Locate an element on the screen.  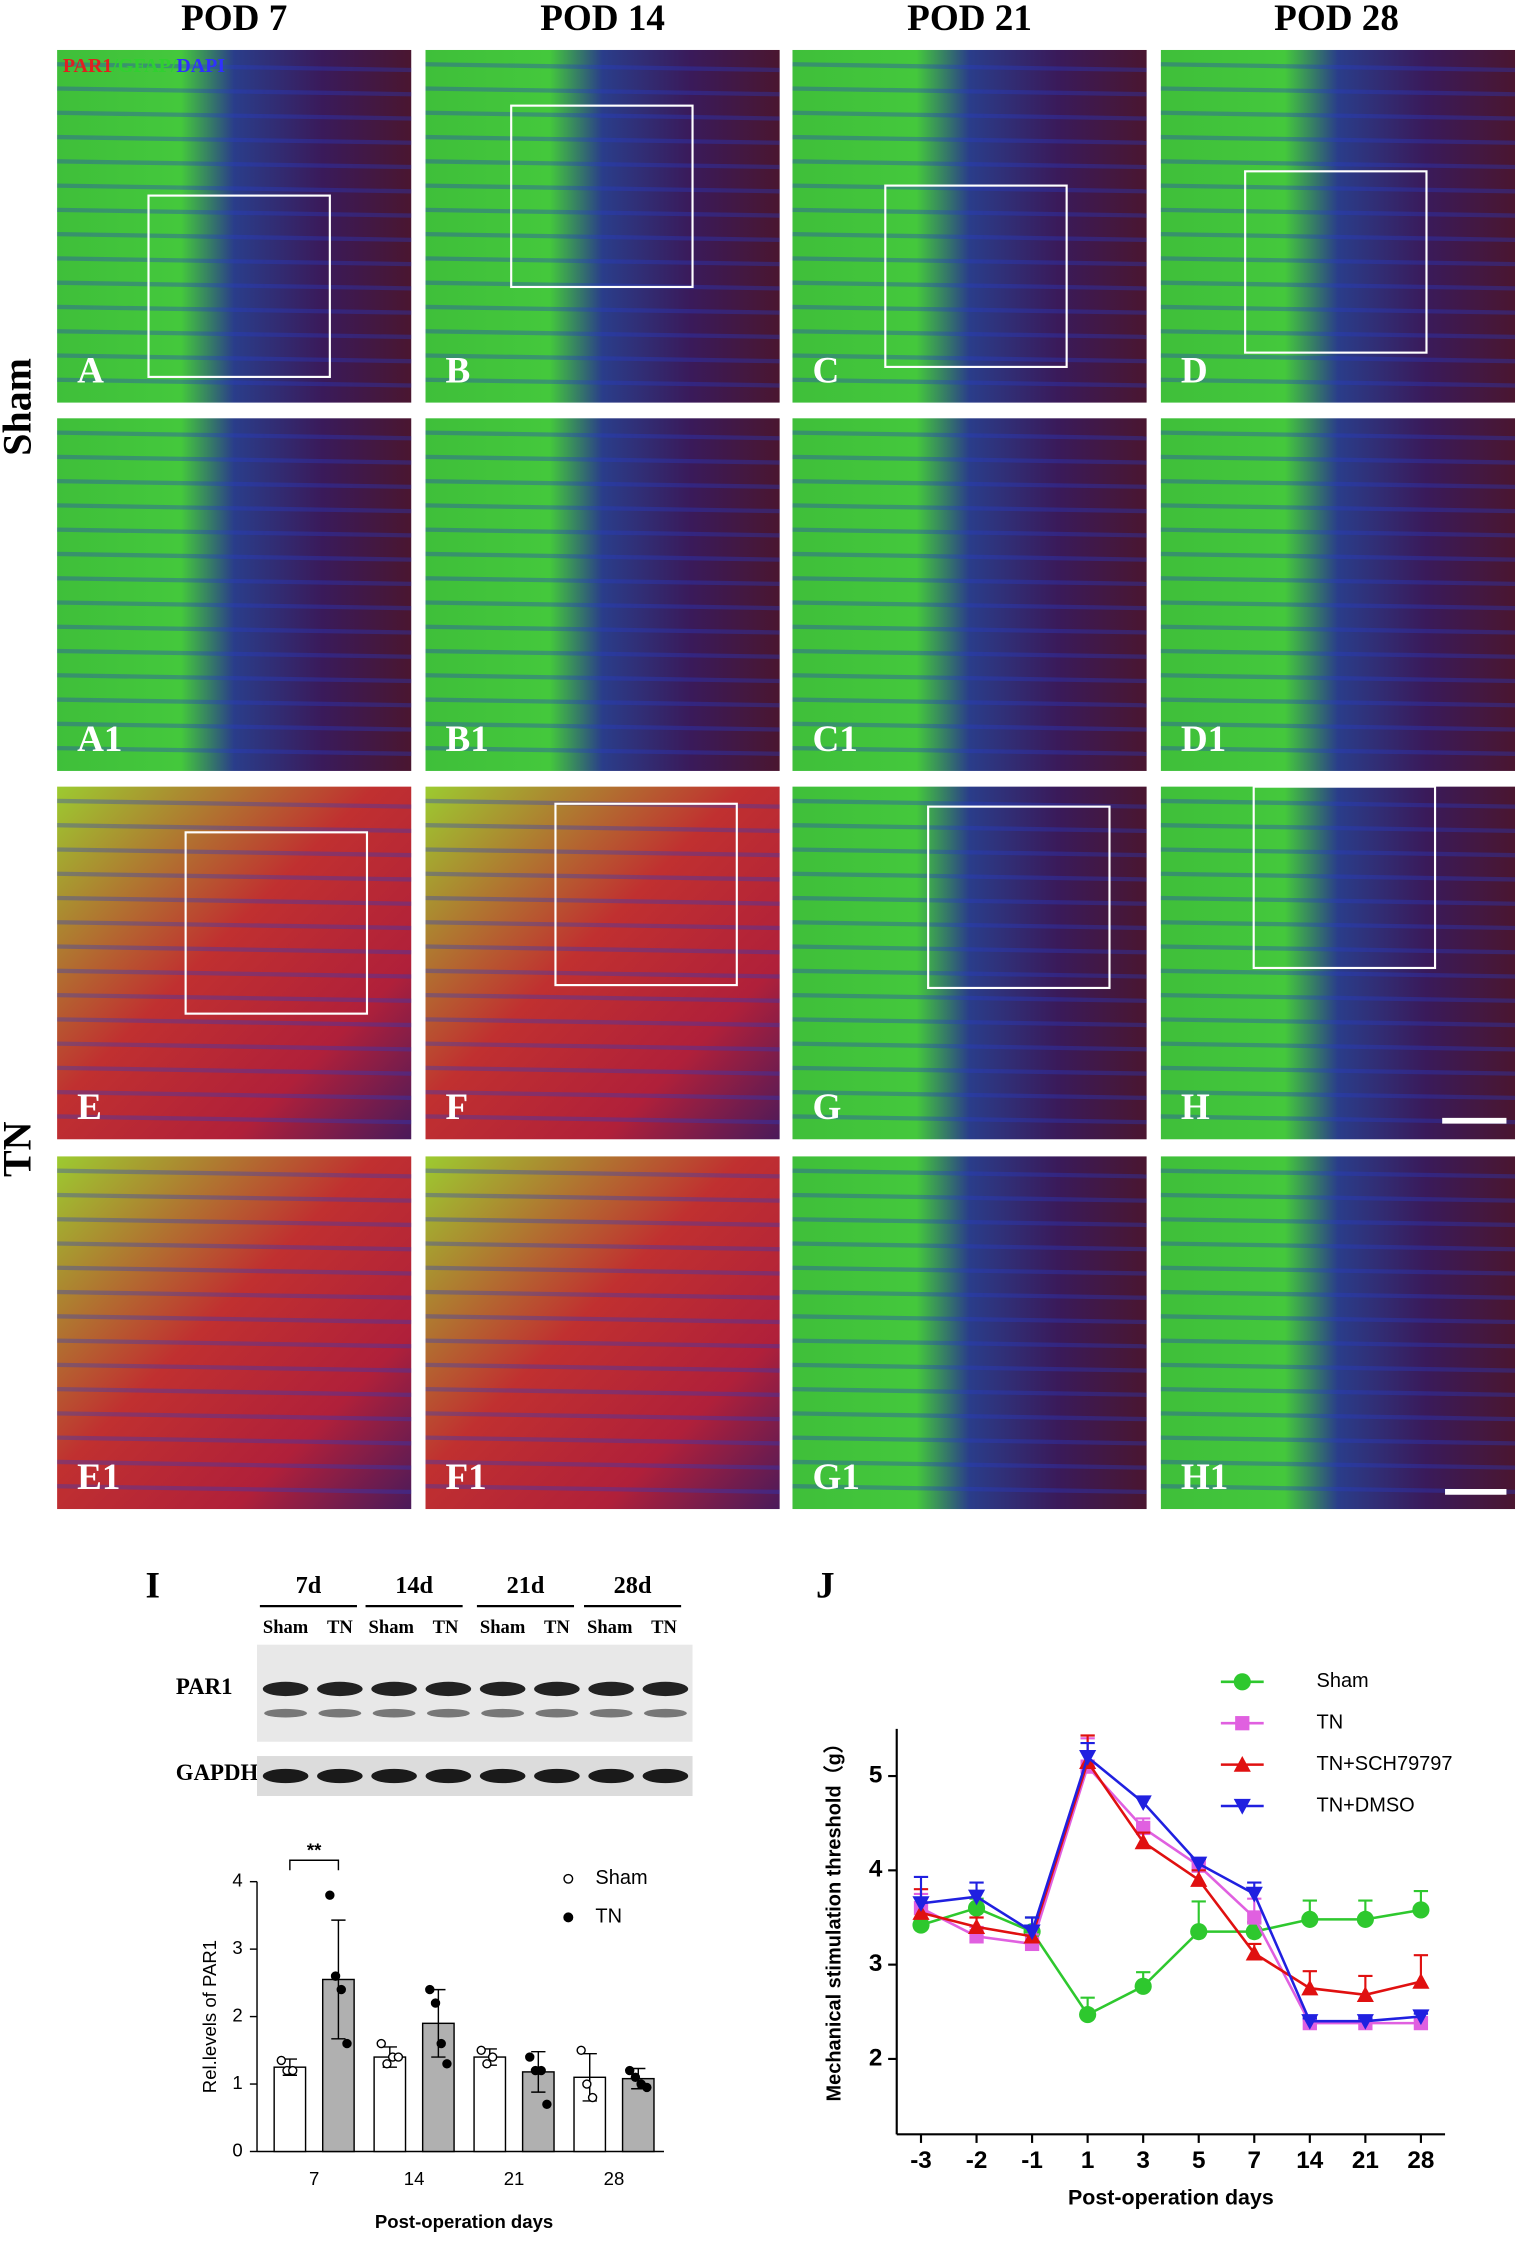
legend-label: Sham is located at coordinates (621, 1878).